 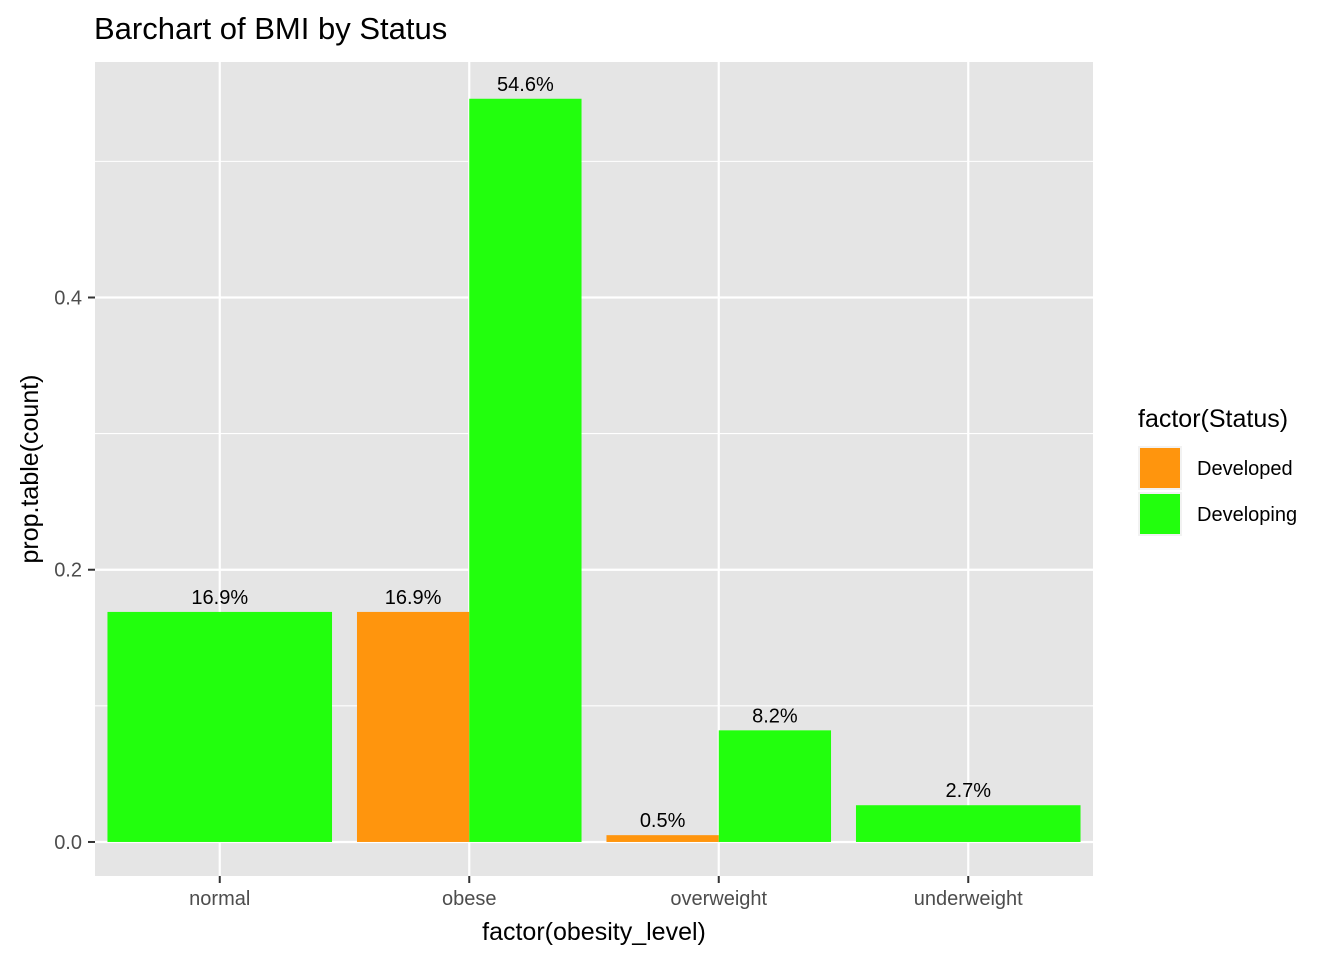 I want to click on y-axis: 0.0 0.2 0.4, so click(x=74, y=570).